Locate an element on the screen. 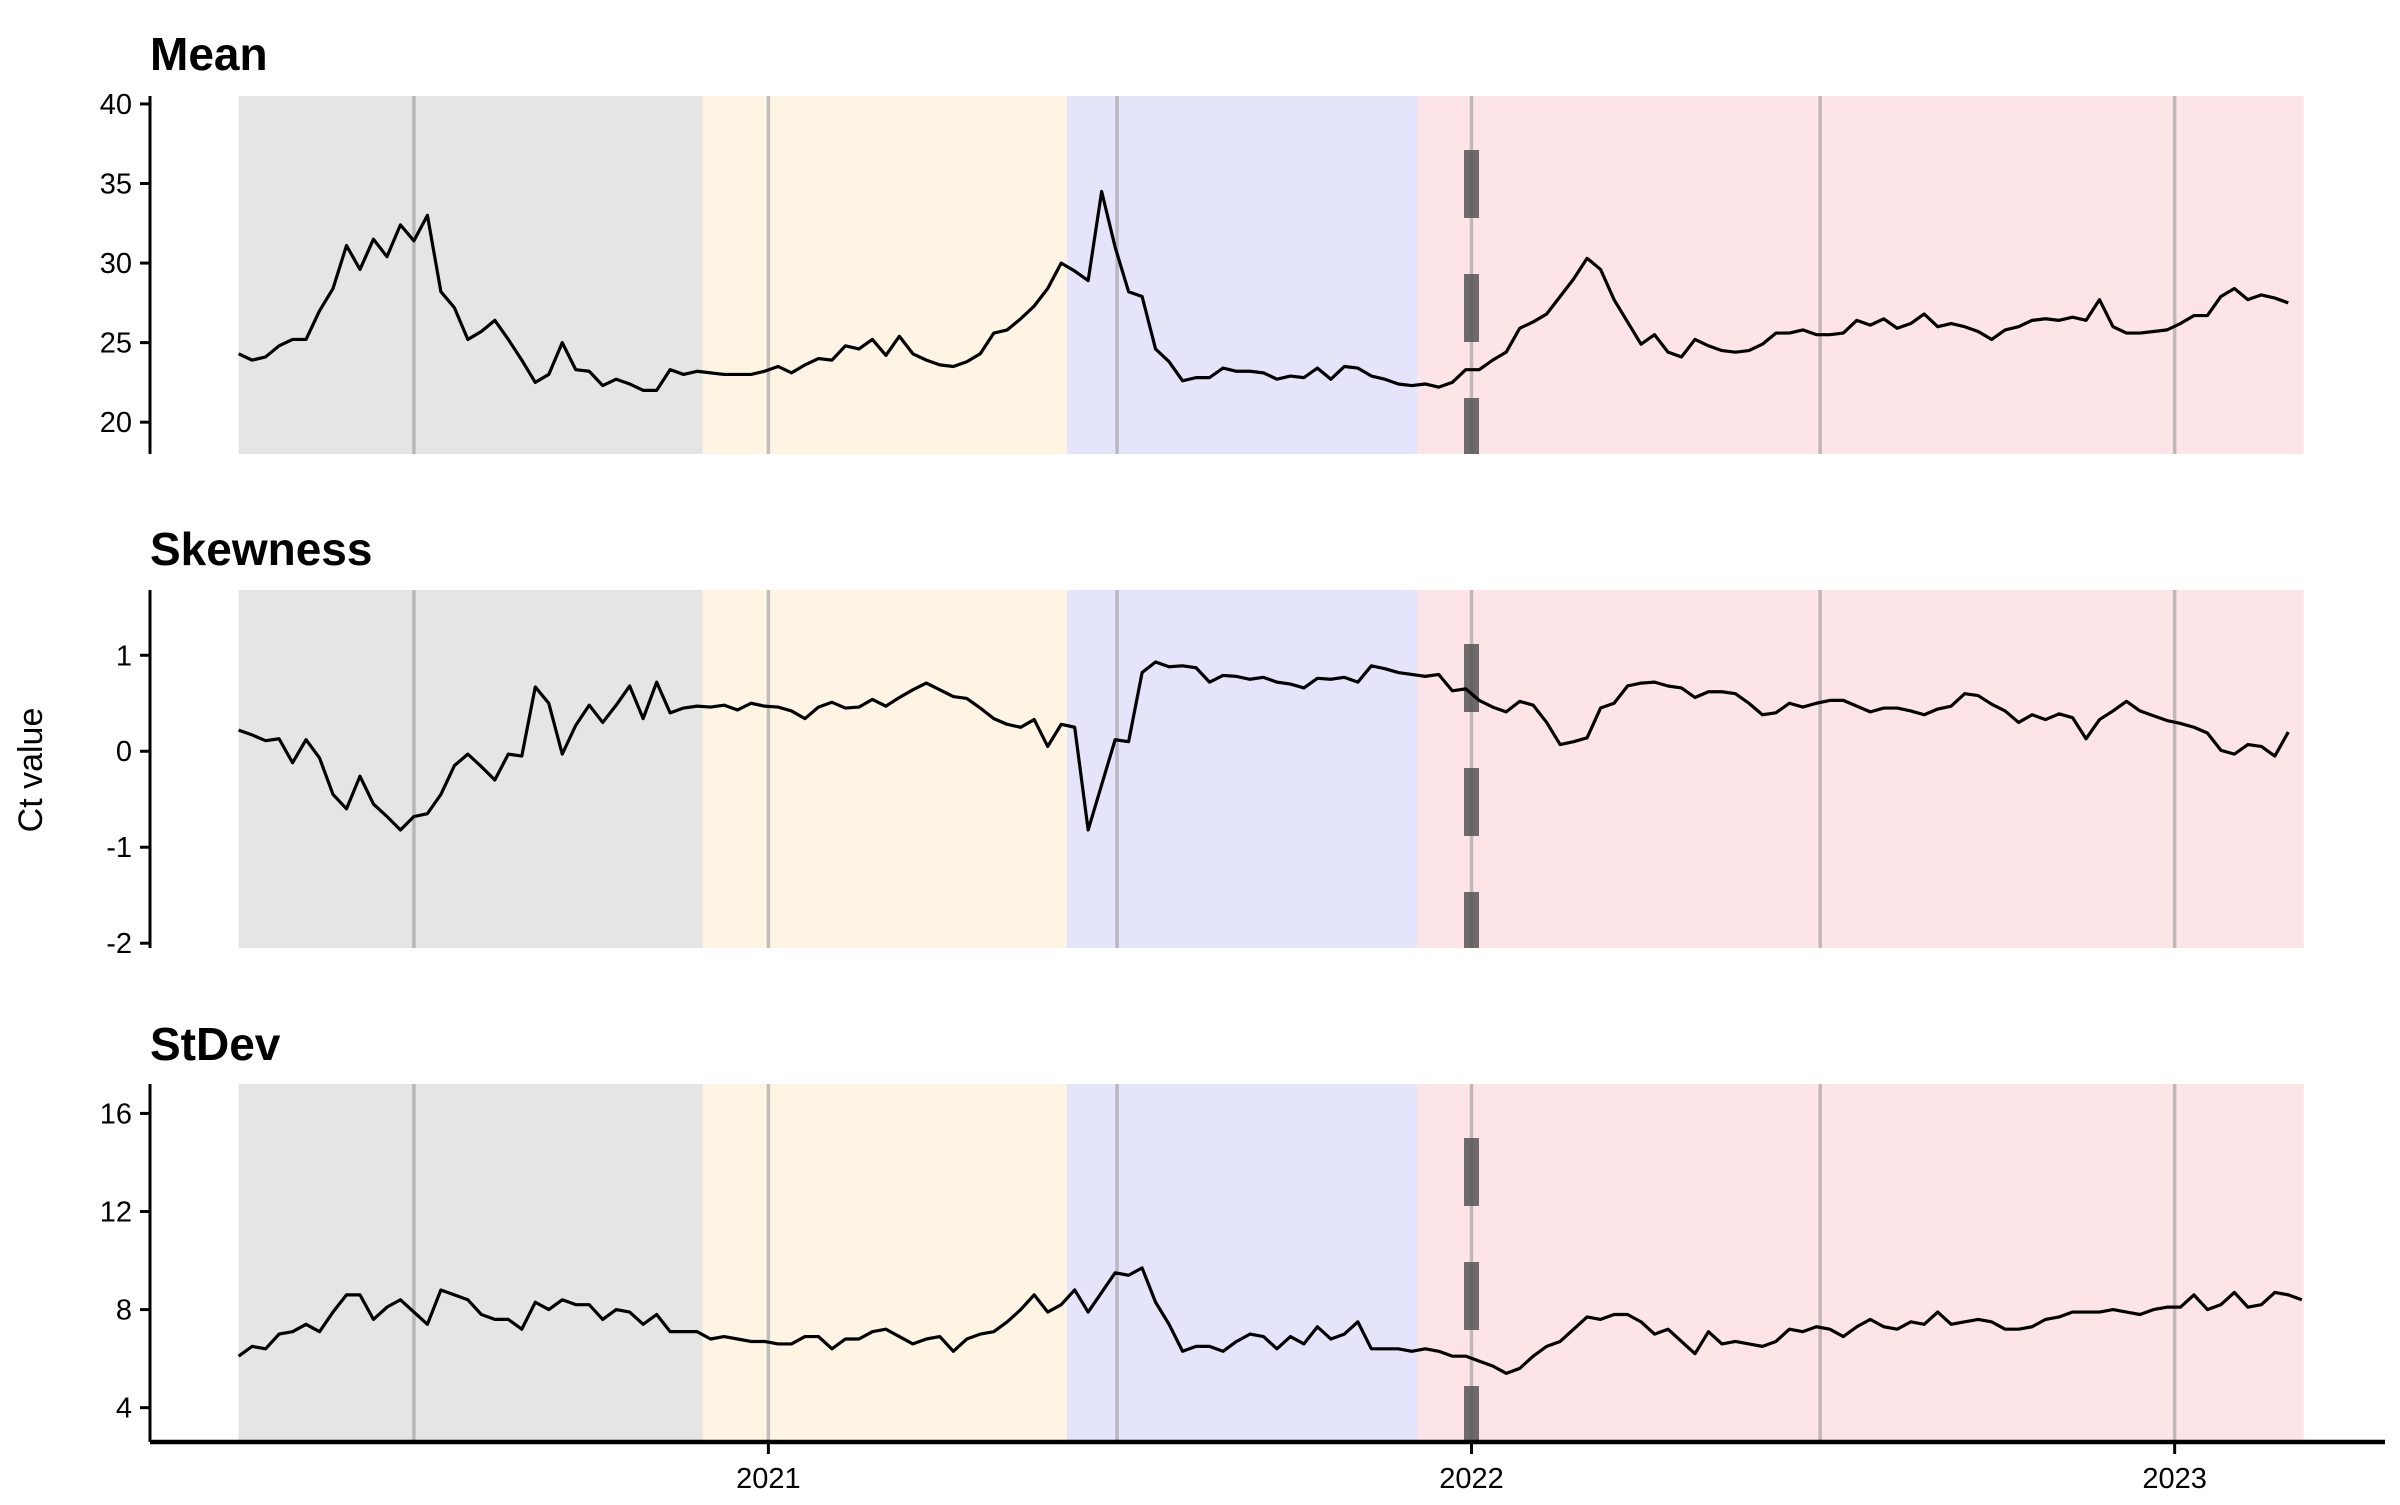 The image size is (2400, 1505). panel-title-skewness: Skewness is located at coordinates (261, 549).